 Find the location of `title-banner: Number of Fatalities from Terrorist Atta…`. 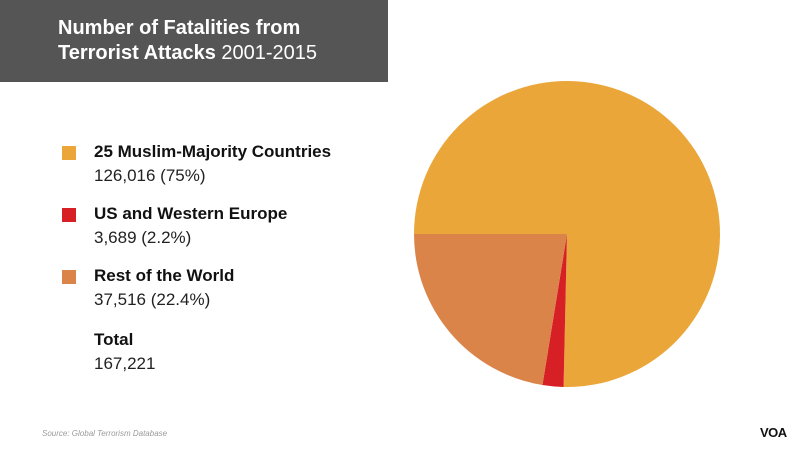

title-banner: Number of Fatalities from Terrorist Atta… is located at coordinates (194, 41).